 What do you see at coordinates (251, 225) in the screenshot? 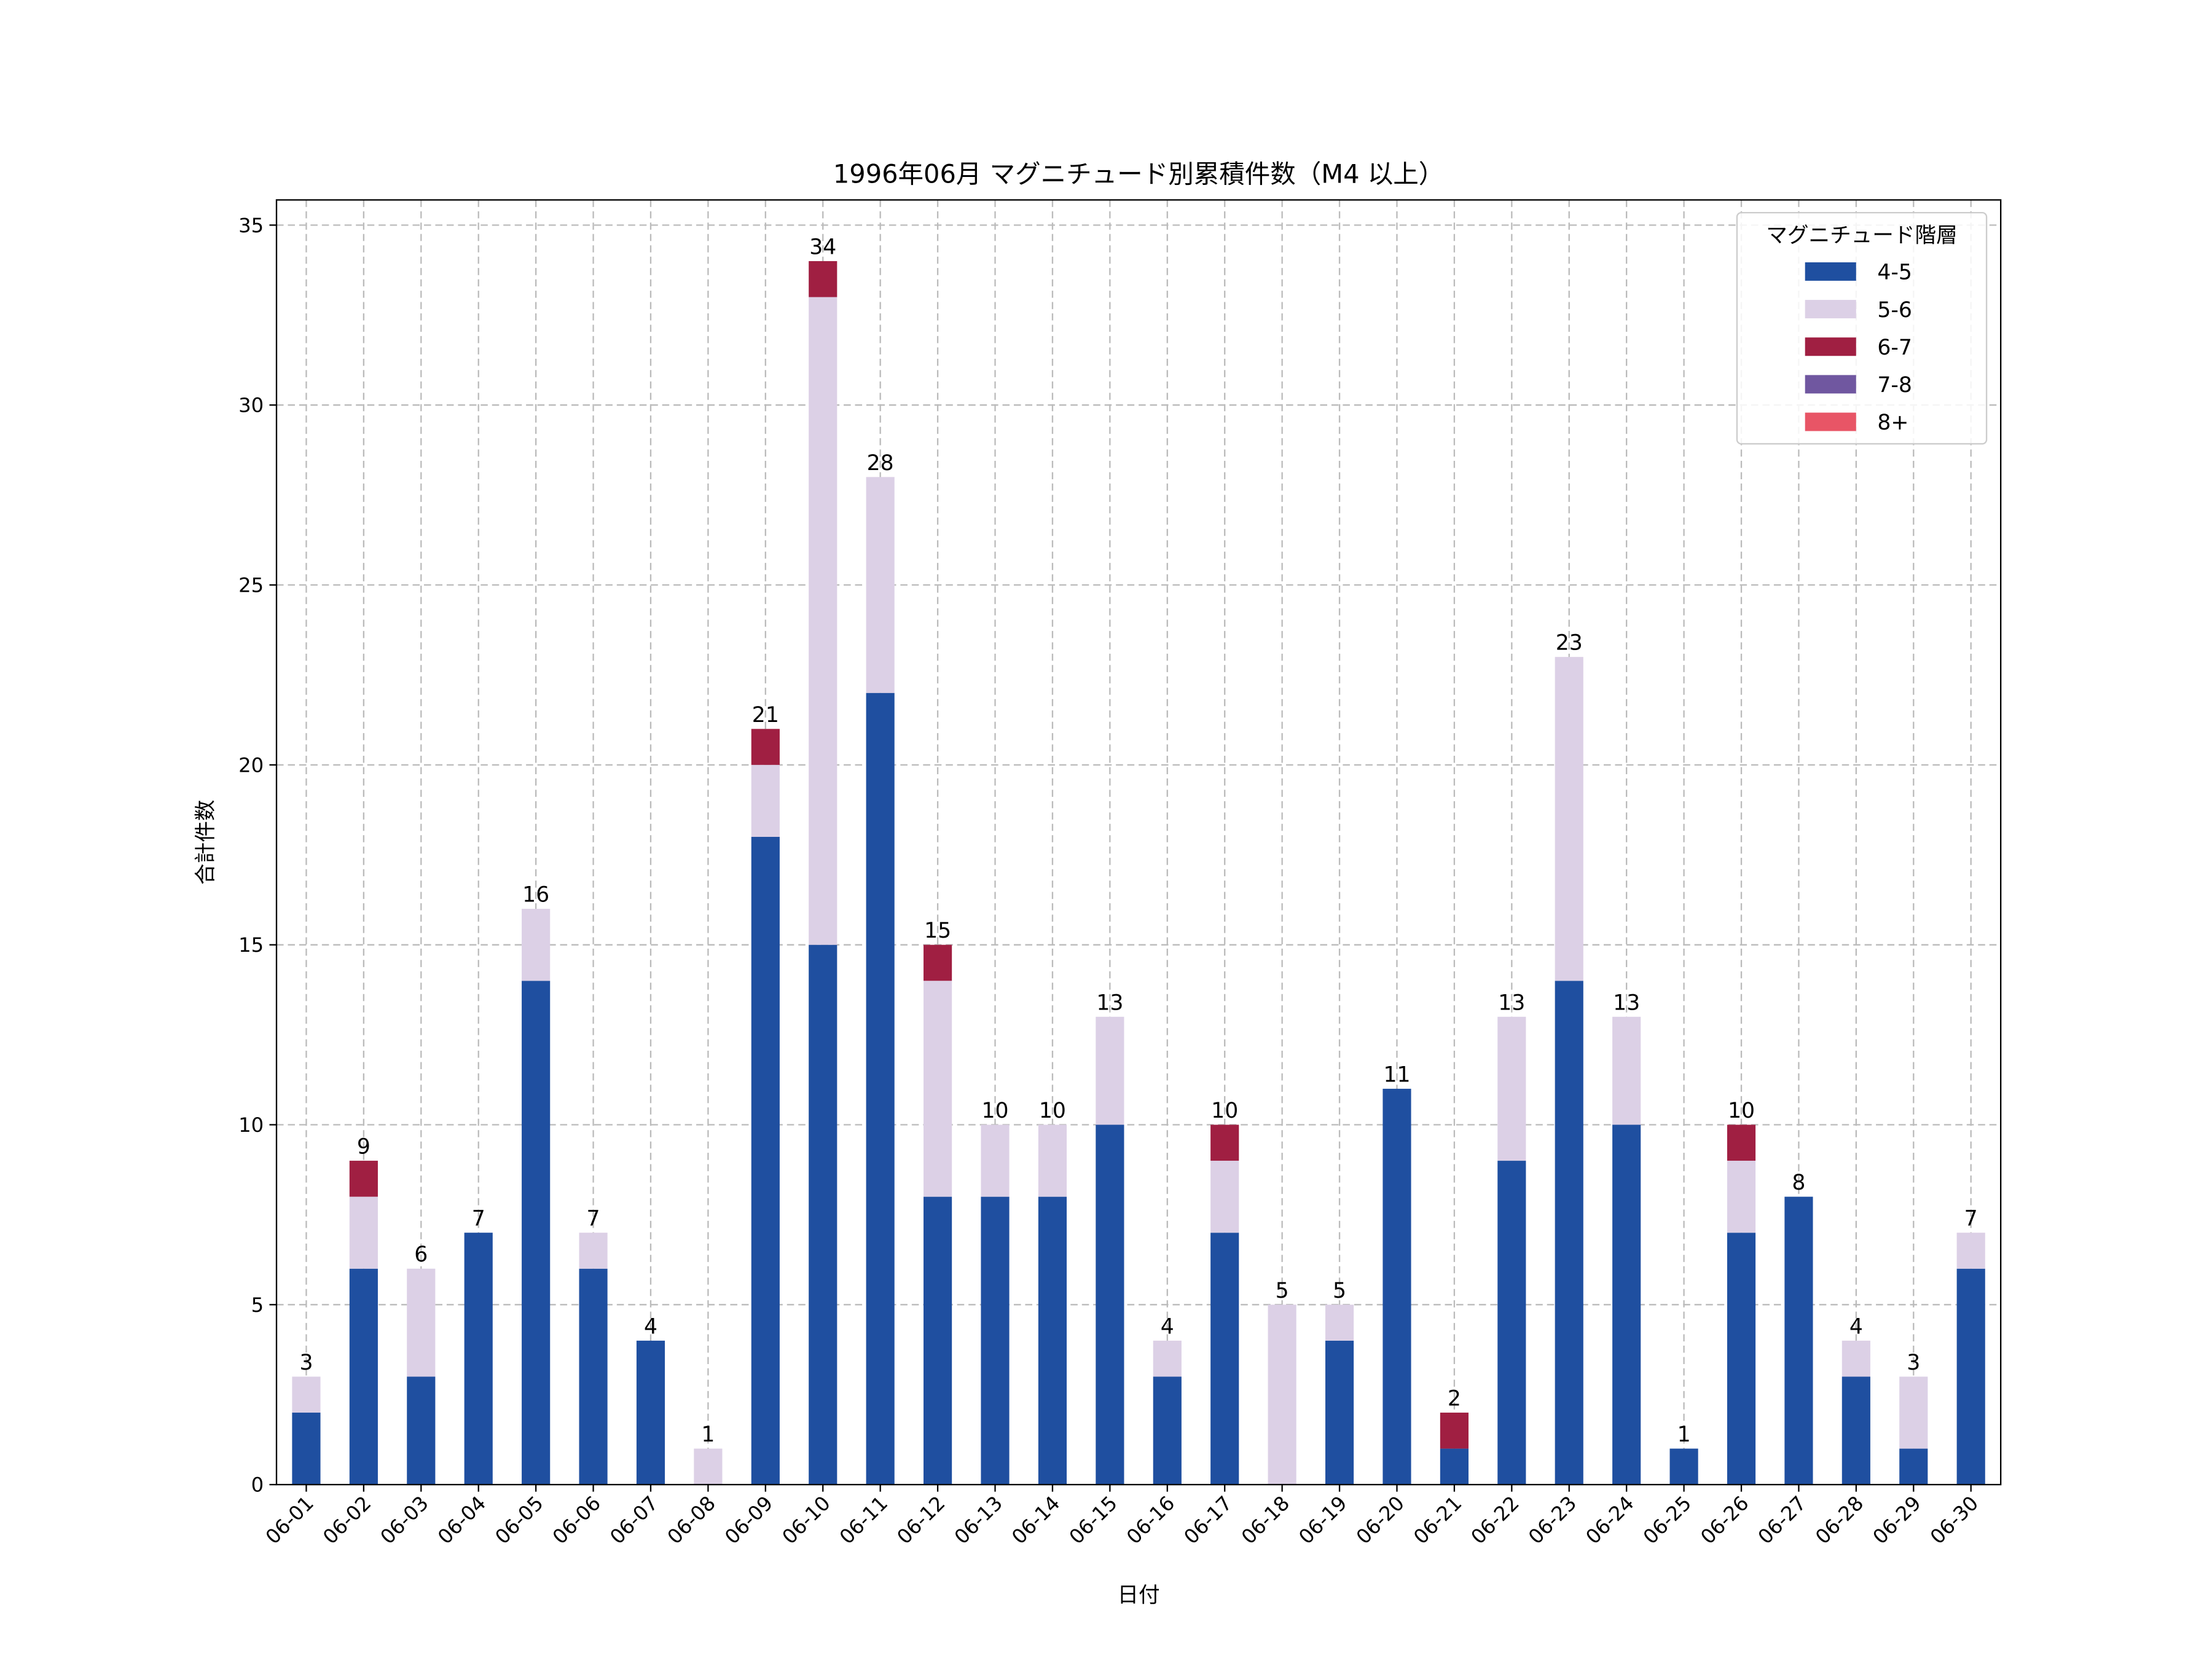
I see `y-tick-label: 35` at bounding box center [251, 225].